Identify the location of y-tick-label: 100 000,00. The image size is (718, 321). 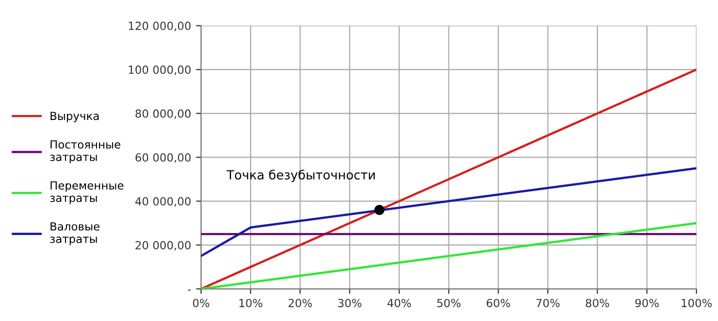
(159, 71).